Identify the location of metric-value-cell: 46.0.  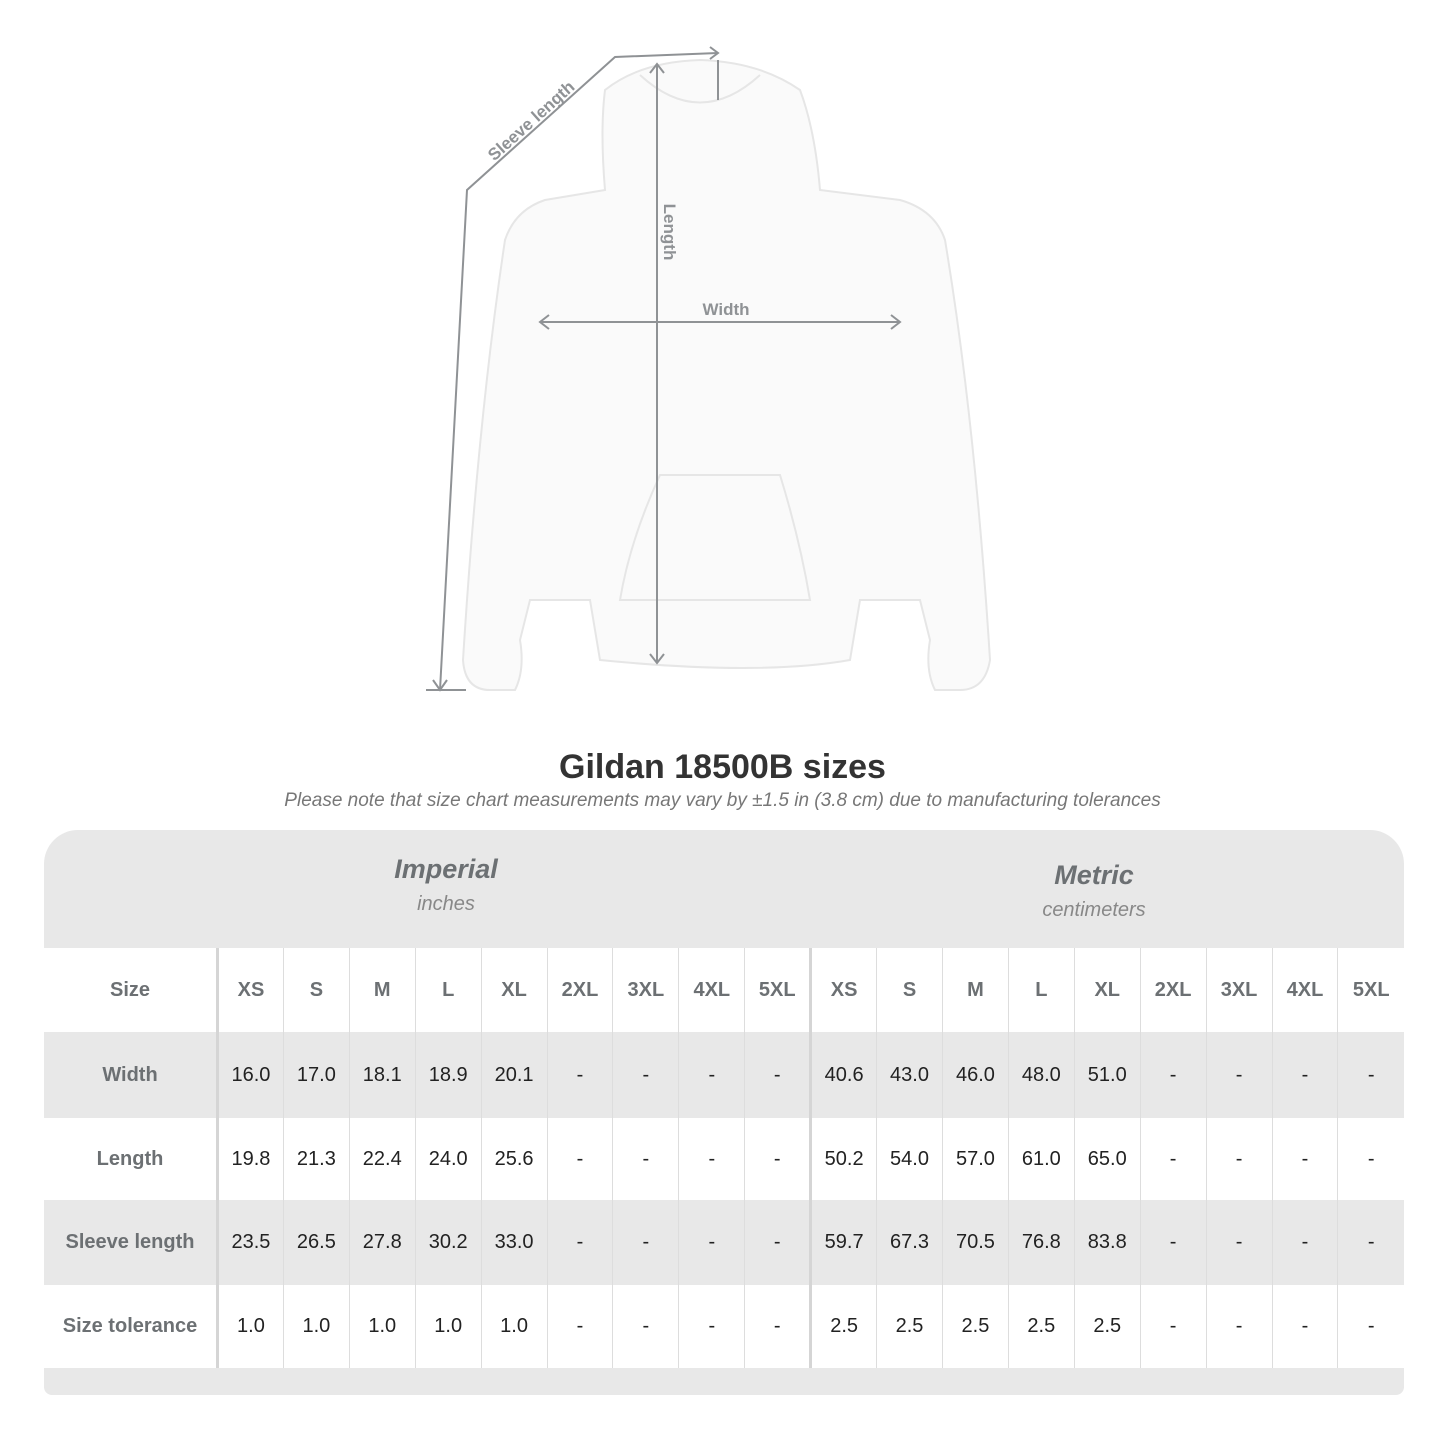
(975, 1075).